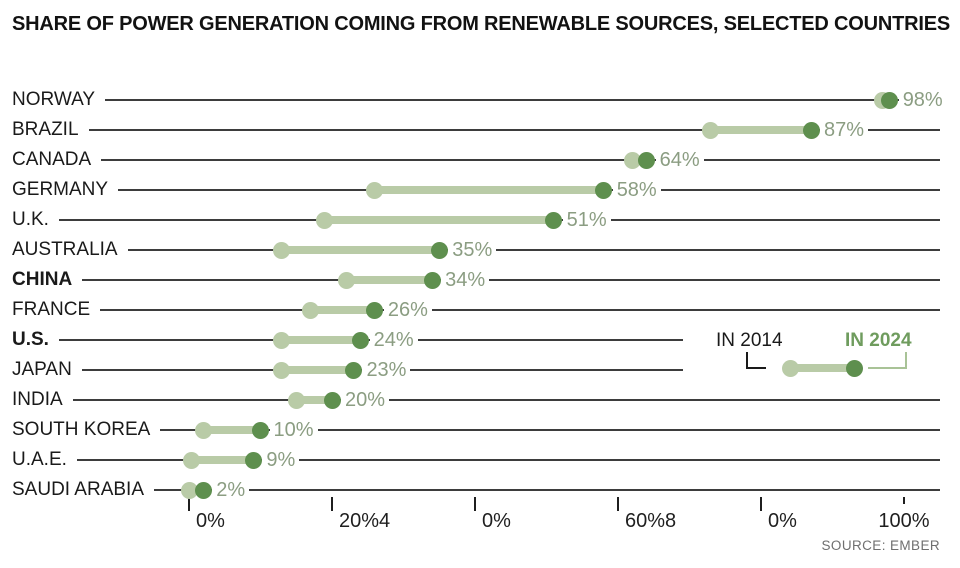 The width and height of the screenshot is (960, 568). What do you see at coordinates (407, 310) in the screenshot?
I see `value-label: 26%` at bounding box center [407, 310].